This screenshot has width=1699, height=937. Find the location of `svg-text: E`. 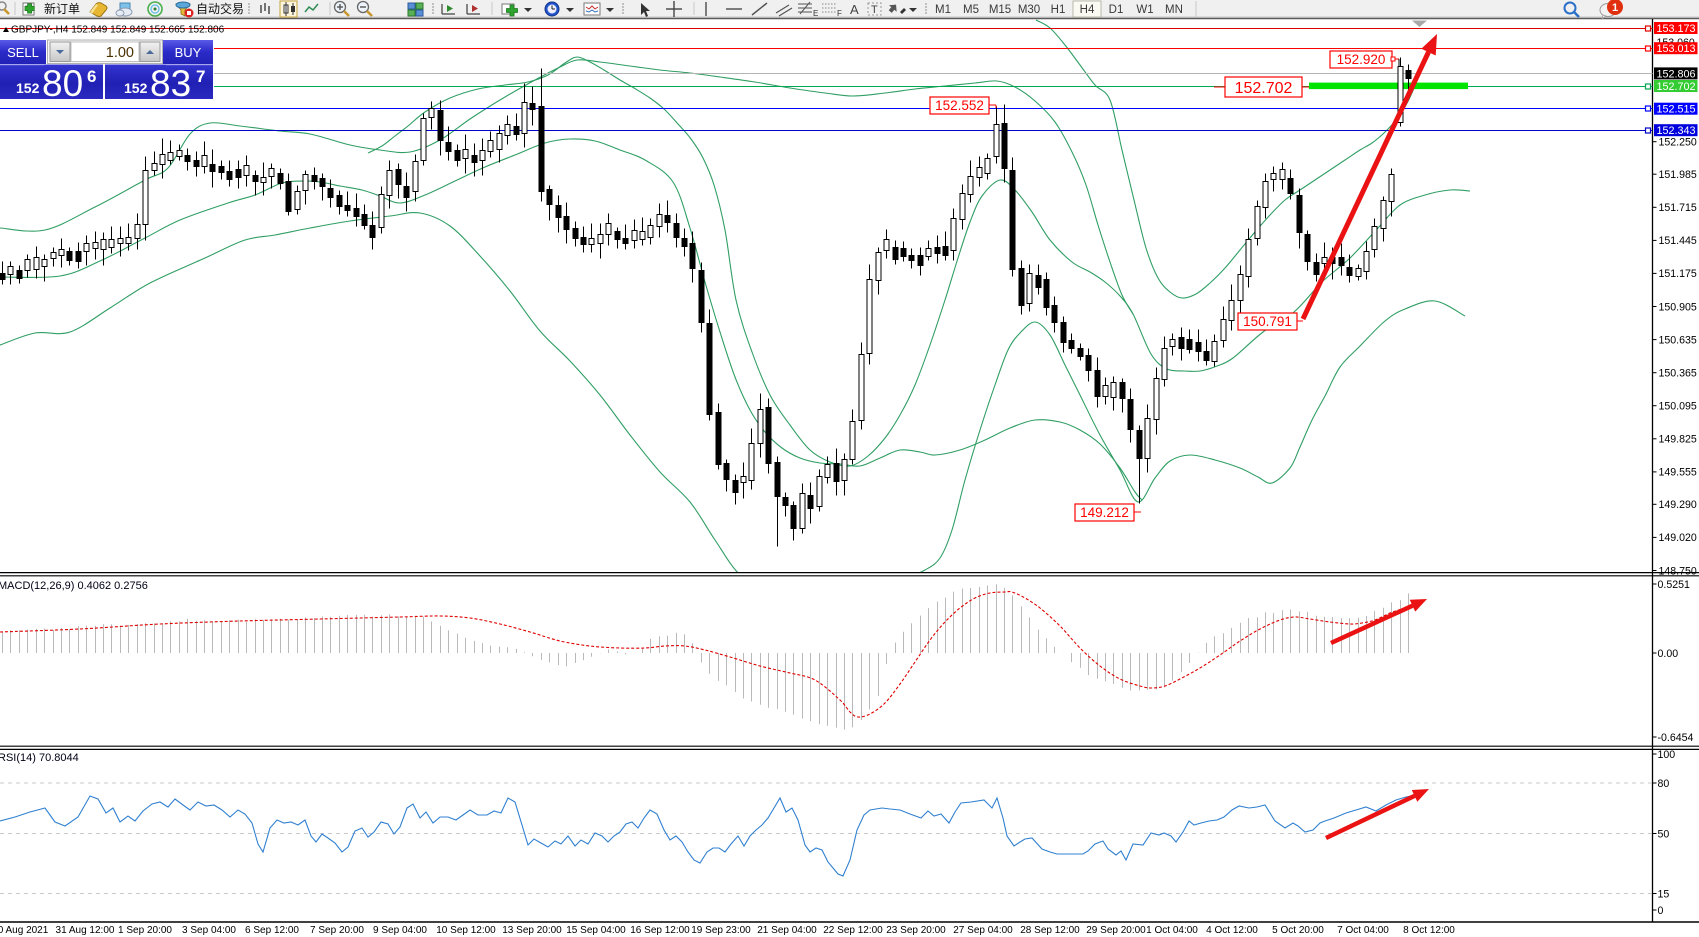

svg-text: E is located at coordinates (815, 13).